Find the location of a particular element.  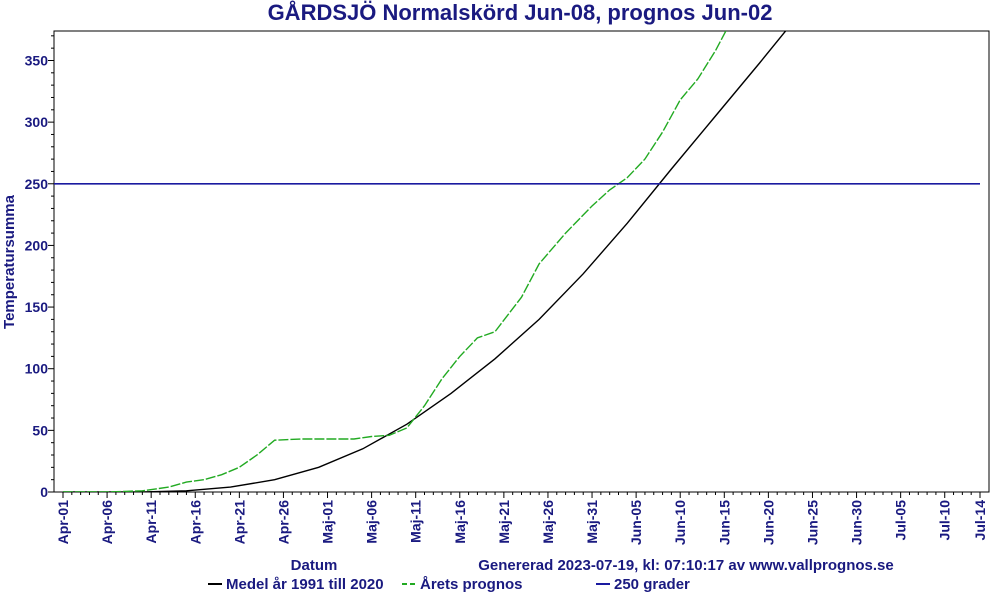

y-tick-label: 200 is located at coordinates (37, 245).